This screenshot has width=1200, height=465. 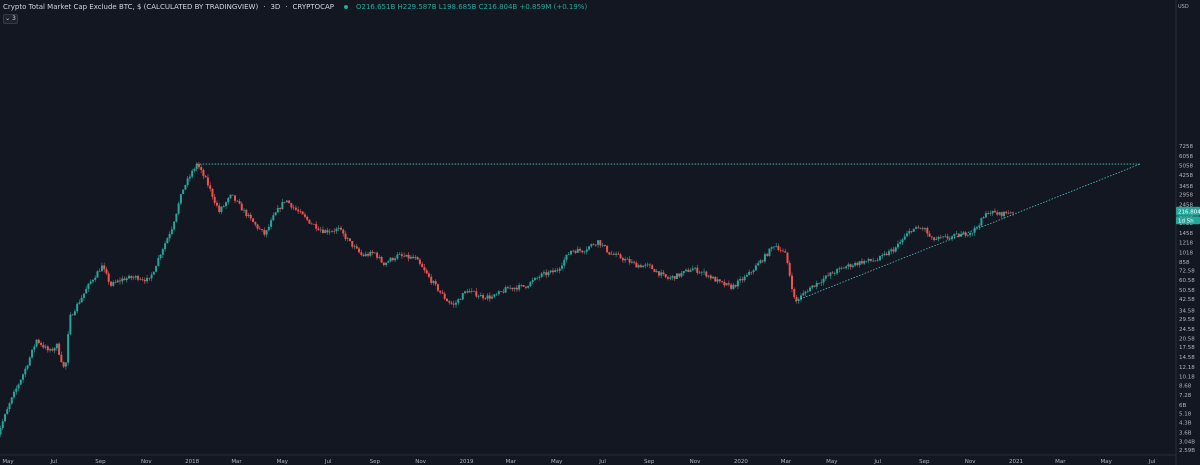 What do you see at coordinates (1183, 7) in the screenshot?
I see `currency-label: USD` at bounding box center [1183, 7].